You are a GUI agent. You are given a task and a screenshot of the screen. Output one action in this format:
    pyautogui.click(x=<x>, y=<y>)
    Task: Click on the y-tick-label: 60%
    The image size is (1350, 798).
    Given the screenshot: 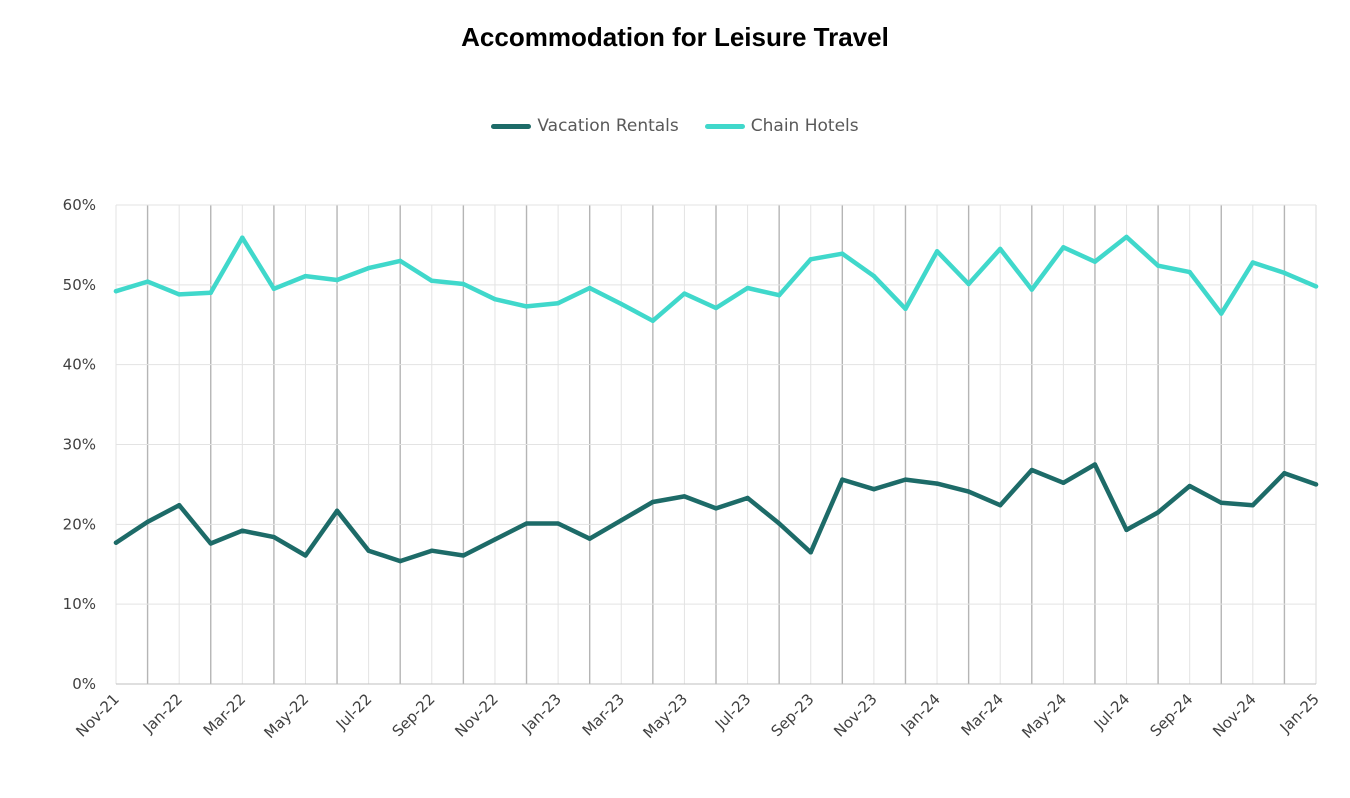 What is the action you would take?
    pyautogui.click(x=79, y=205)
    